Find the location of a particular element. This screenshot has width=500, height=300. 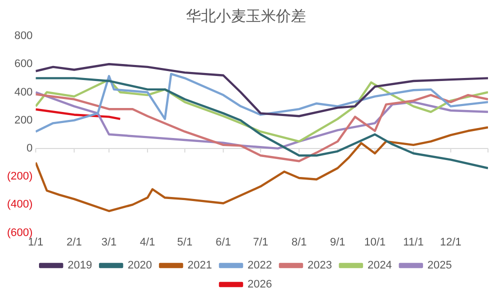

y-tick-label: 400 is located at coordinates (23, 92).